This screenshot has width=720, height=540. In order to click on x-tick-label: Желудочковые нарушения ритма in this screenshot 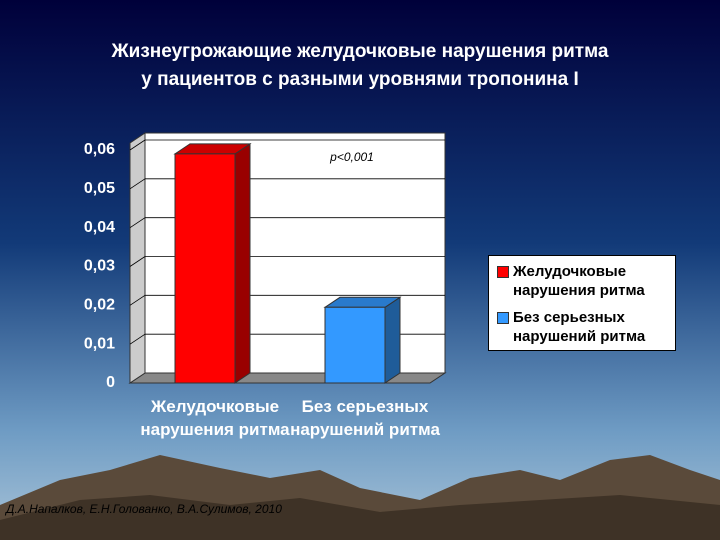, I will do `click(215, 418)`.